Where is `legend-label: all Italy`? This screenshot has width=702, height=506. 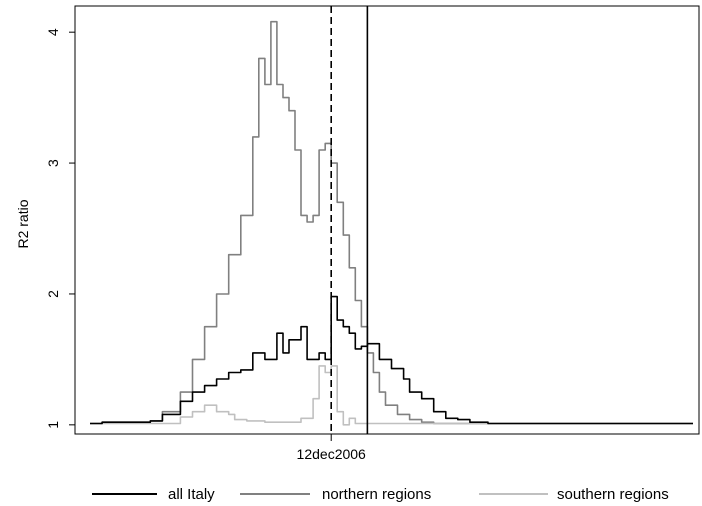 legend-label: all Italy is located at coordinates (191, 494).